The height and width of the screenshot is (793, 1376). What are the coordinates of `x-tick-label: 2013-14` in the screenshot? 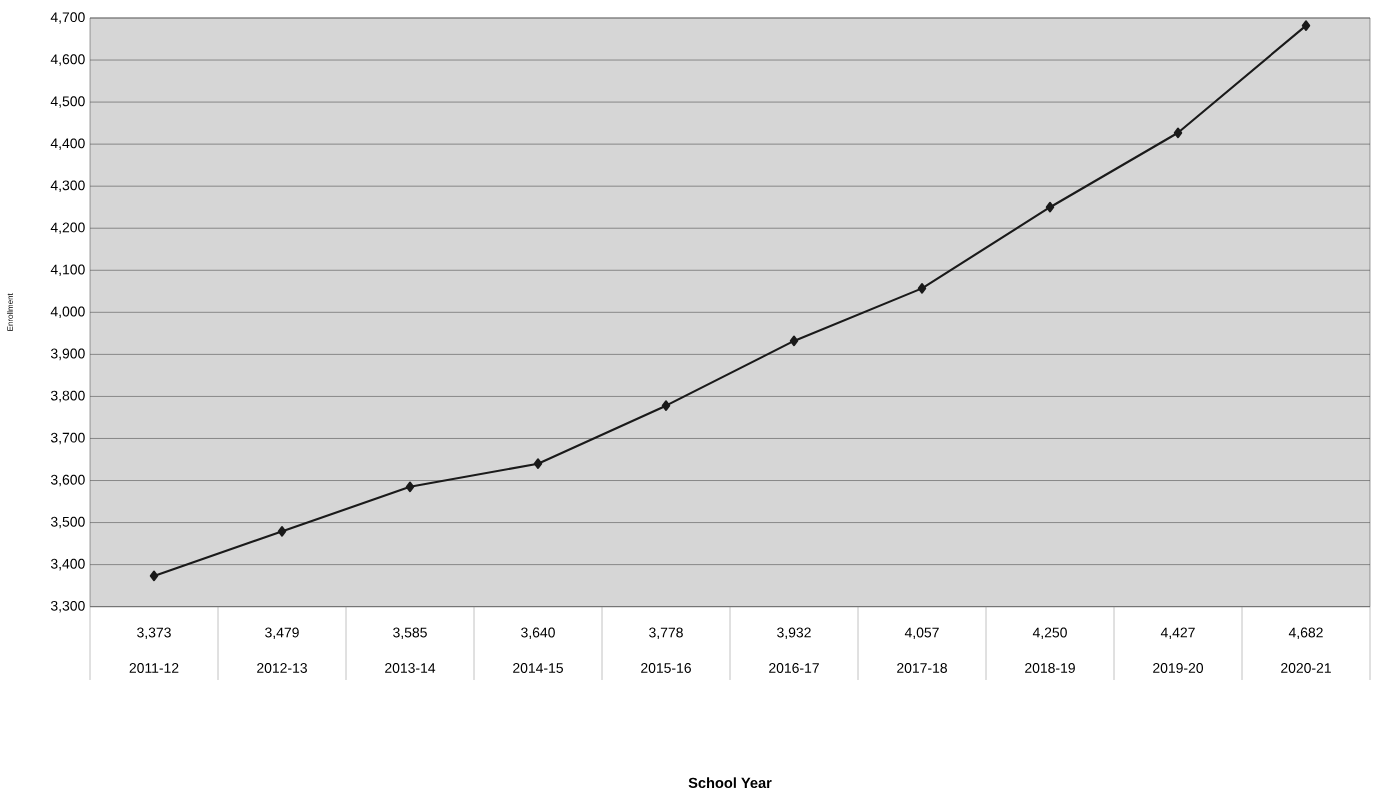 It's located at (410, 667).